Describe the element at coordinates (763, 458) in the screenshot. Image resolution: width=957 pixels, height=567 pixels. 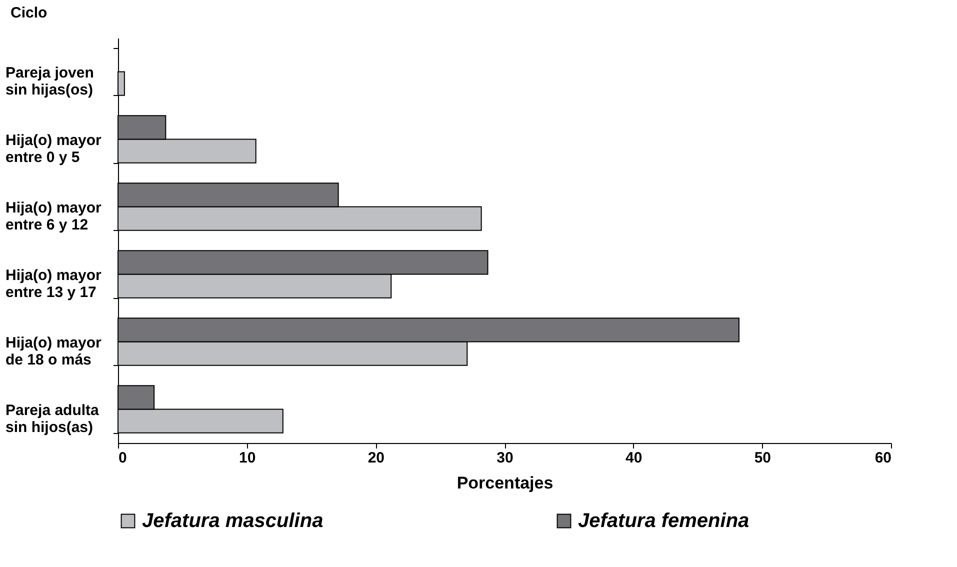
I see `x-tick-label: 50` at that location.